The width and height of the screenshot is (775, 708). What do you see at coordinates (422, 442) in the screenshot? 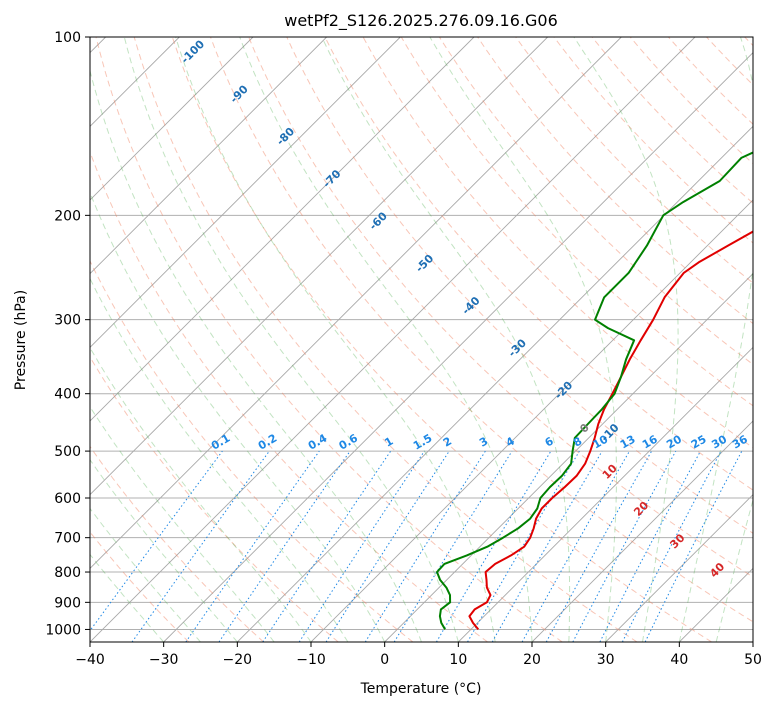
I see `mixing-ratio-label: 1.5` at bounding box center [422, 442].